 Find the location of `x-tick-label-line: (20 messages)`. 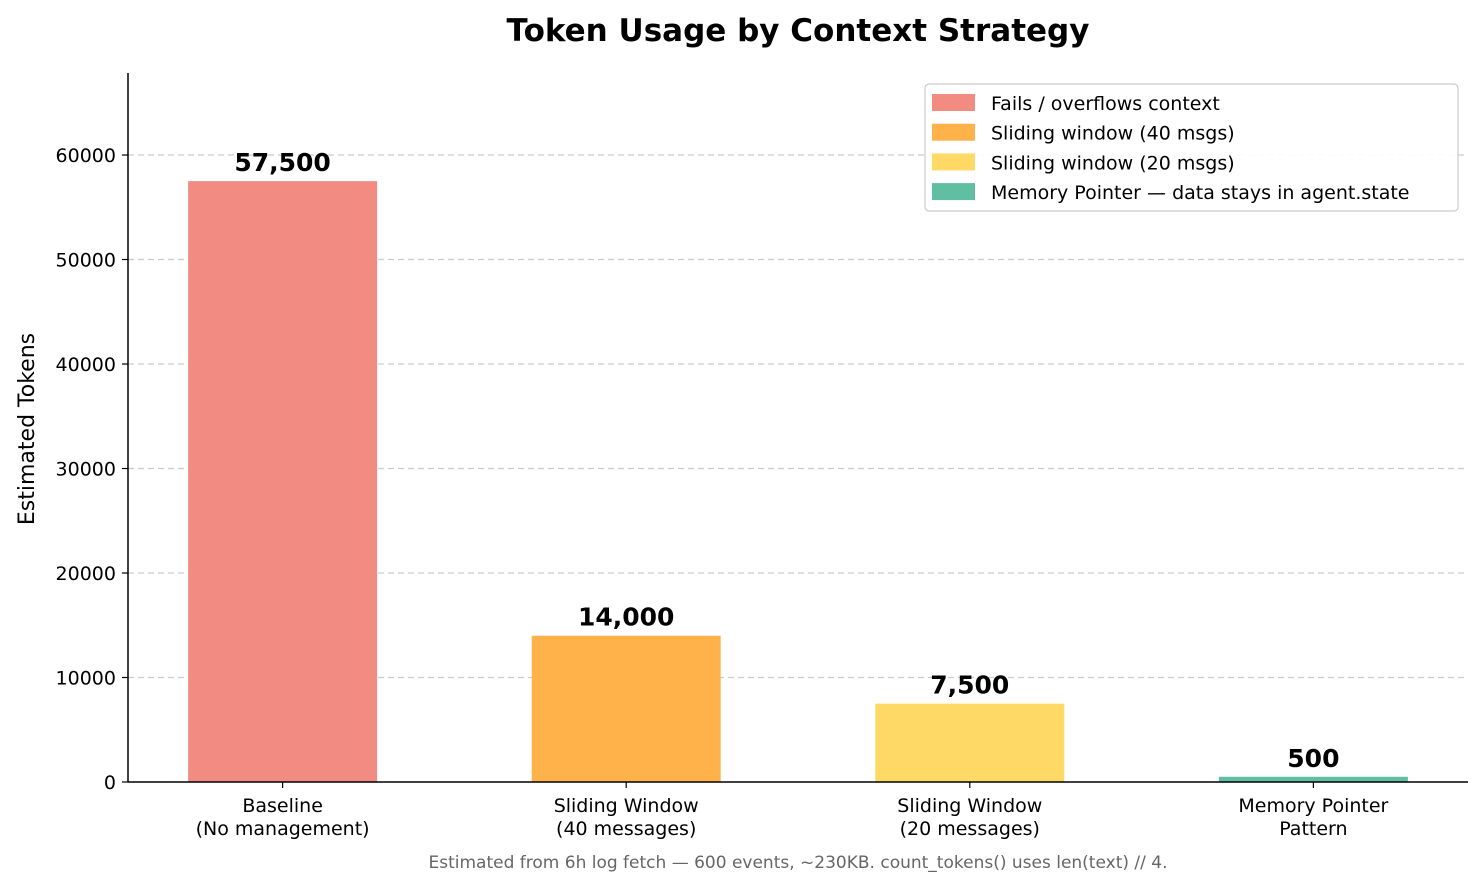

x-tick-label-line: (20 messages) is located at coordinates (970, 829).